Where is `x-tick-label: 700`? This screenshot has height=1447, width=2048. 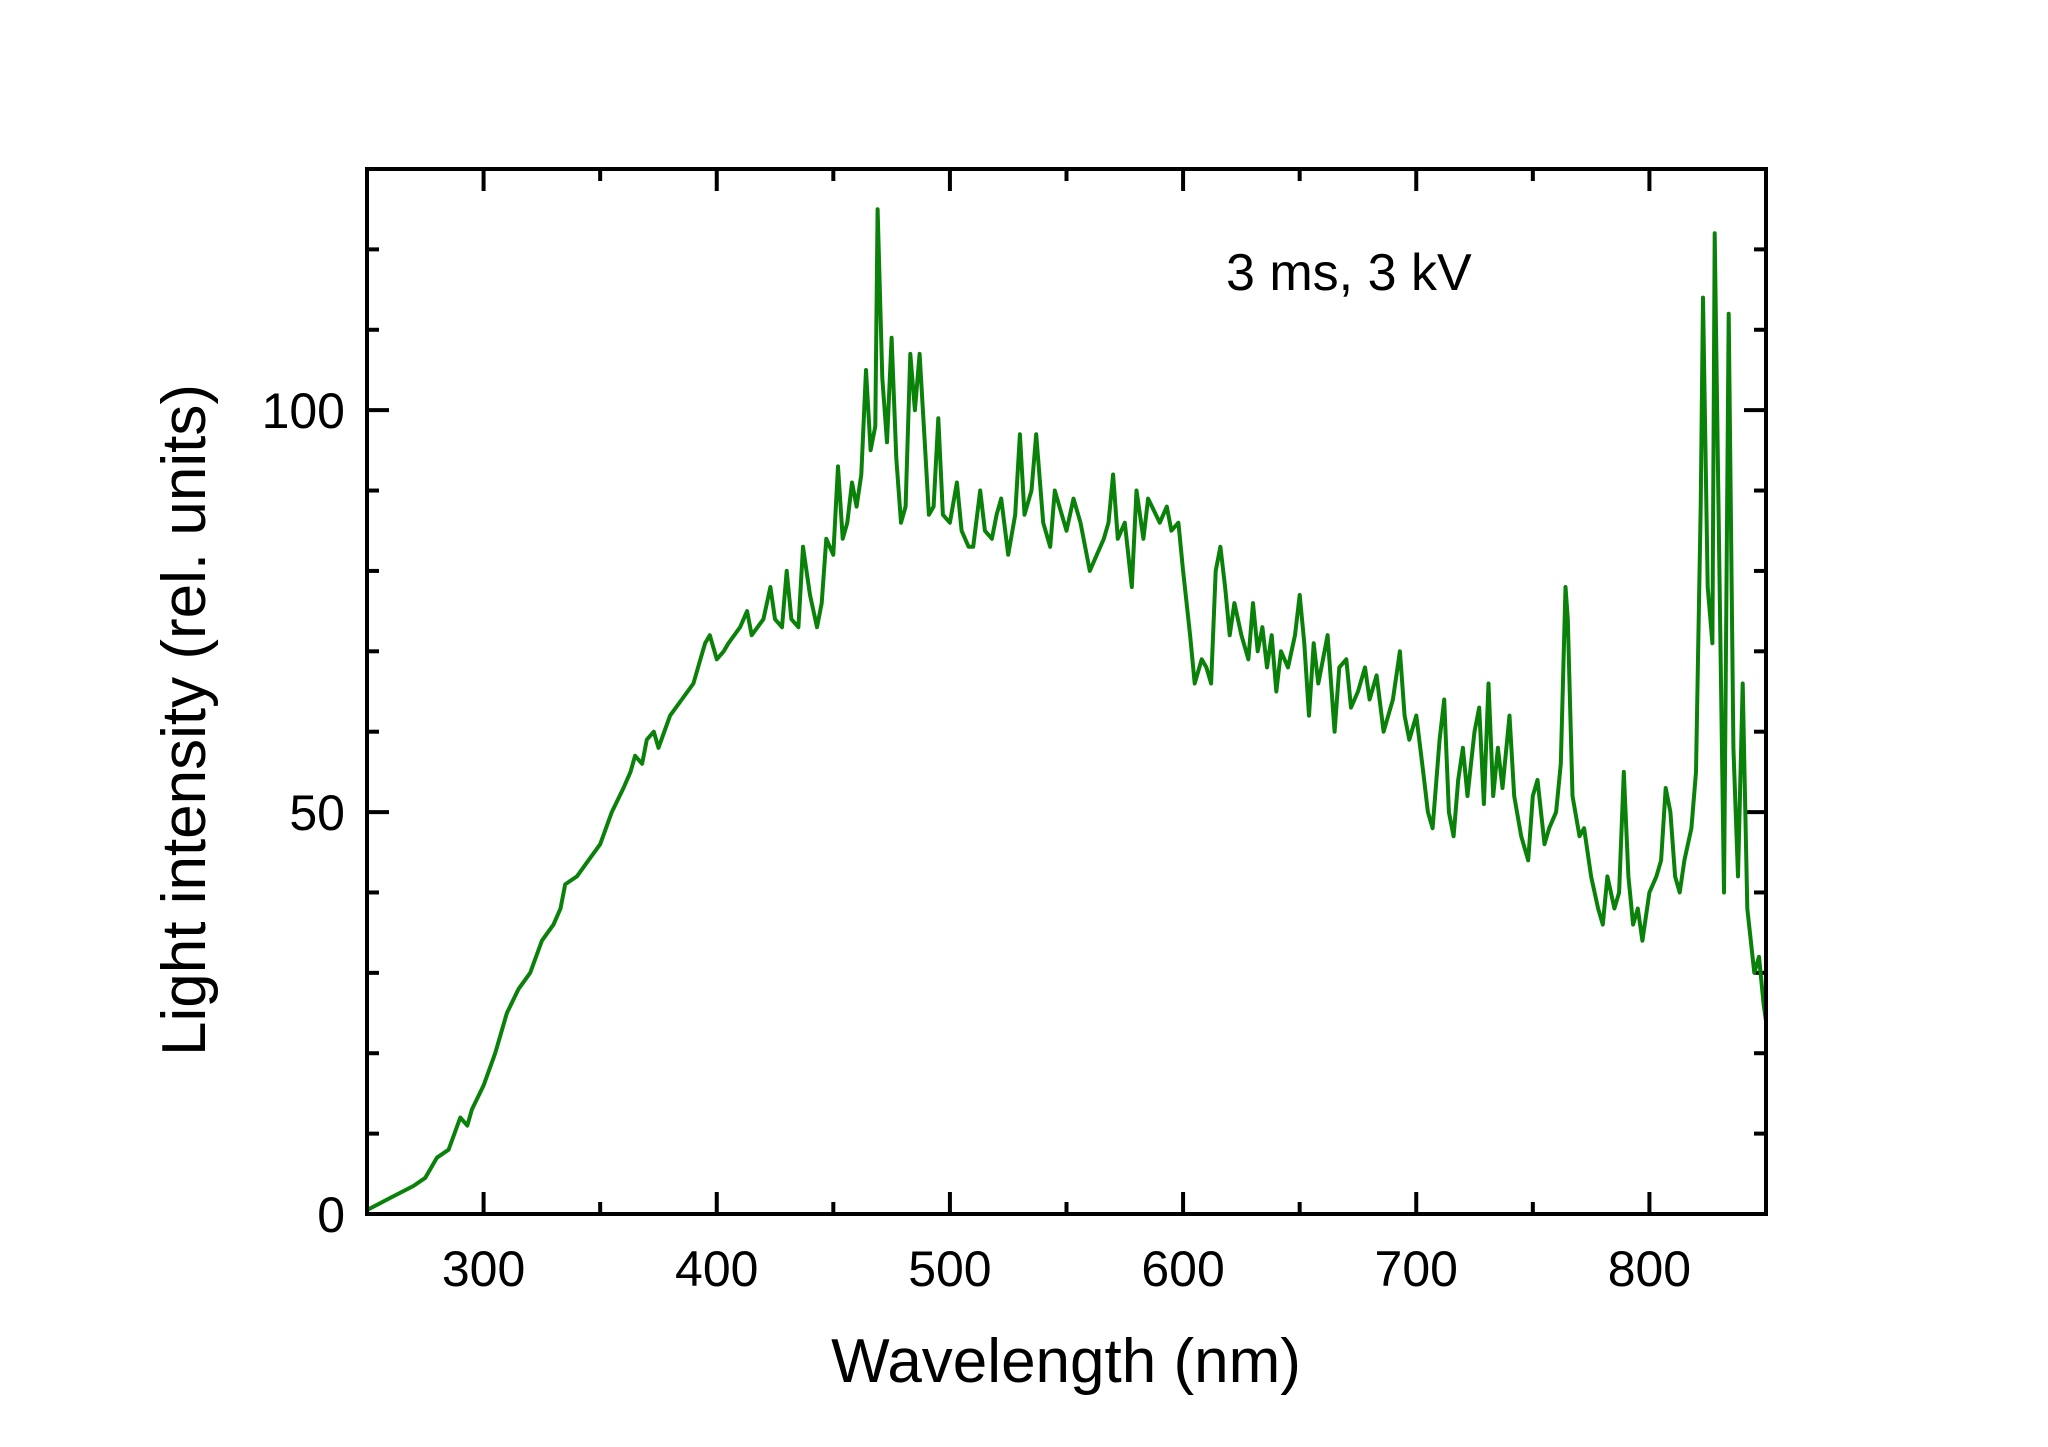 x-tick-label: 700 is located at coordinates (1416, 1269).